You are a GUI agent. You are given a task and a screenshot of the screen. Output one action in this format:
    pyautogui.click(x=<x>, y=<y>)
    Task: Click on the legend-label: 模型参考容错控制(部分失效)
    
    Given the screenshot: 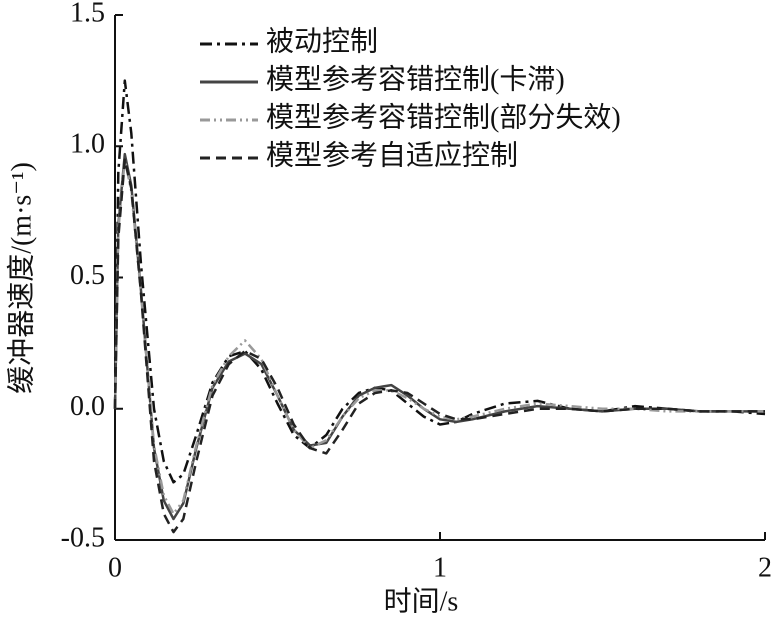 What is the action you would take?
    pyautogui.click(x=443, y=117)
    